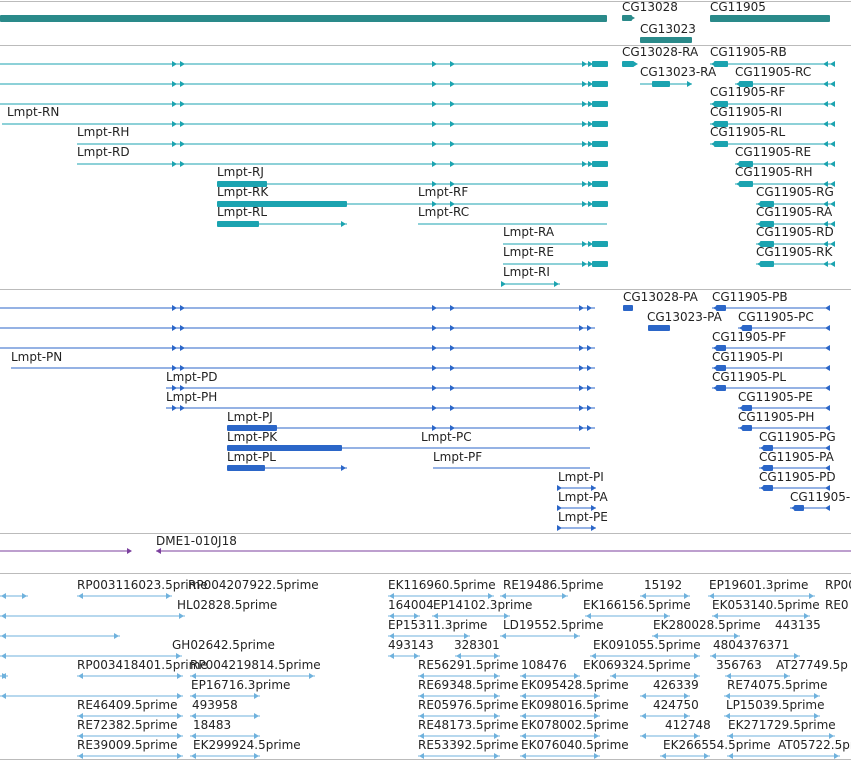  I want to click on protein-label: CG11905-PE, so click(775, 397).